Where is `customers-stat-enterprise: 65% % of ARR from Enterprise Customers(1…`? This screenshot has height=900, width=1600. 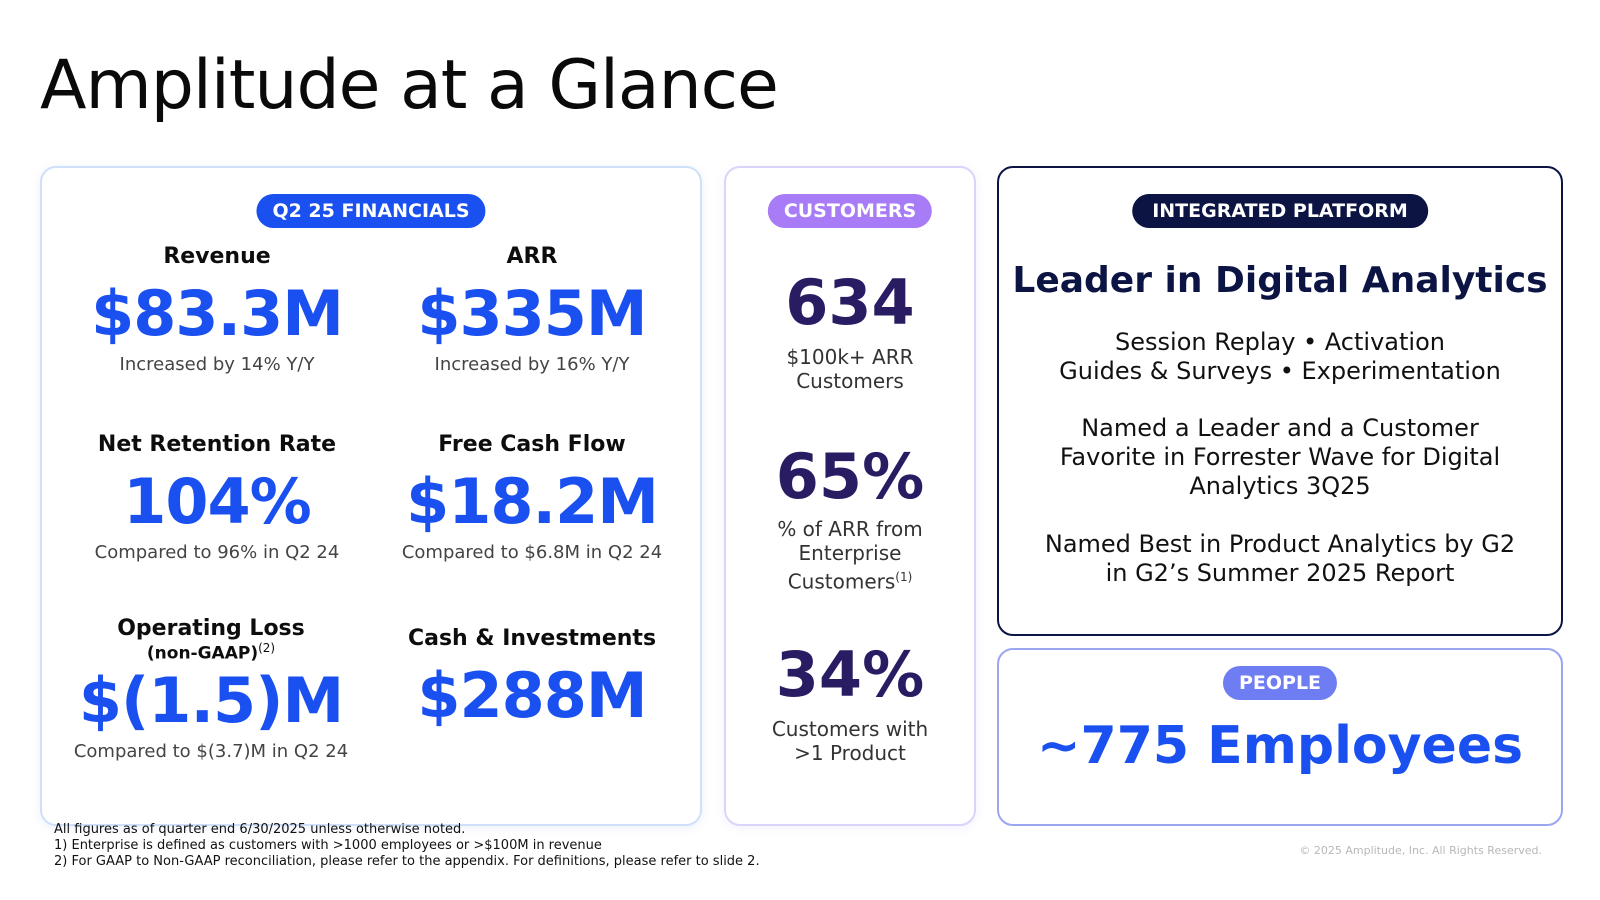
customers-stat-enterprise: 65% % of ARR from Enterprise Customers(1… is located at coordinates (850, 517).